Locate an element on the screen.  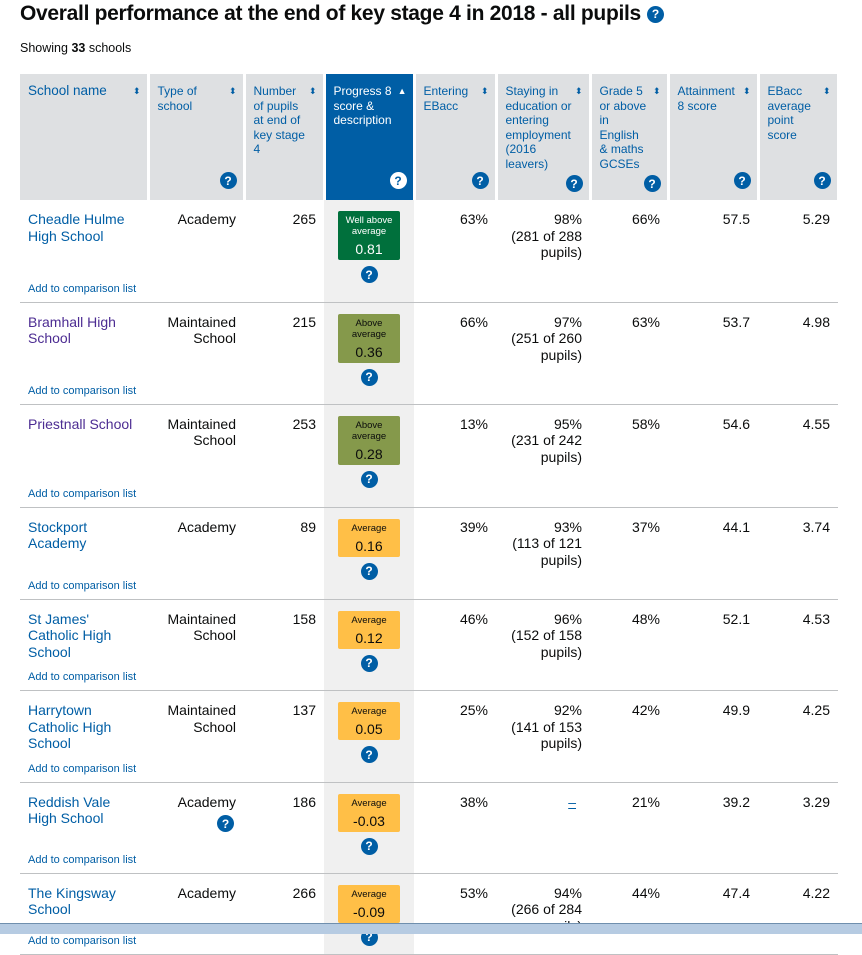
school-name-cell: Stockport Academy Add to comparison list is located at coordinates (84, 553).